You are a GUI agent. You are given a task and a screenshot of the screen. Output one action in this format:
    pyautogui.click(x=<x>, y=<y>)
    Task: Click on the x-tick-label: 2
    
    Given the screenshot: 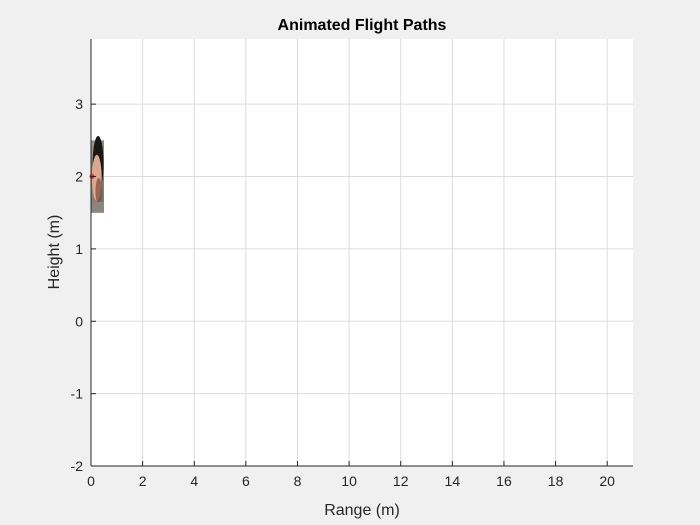 What is the action you would take?
    pyautogui.click(x=143, y=481)
    